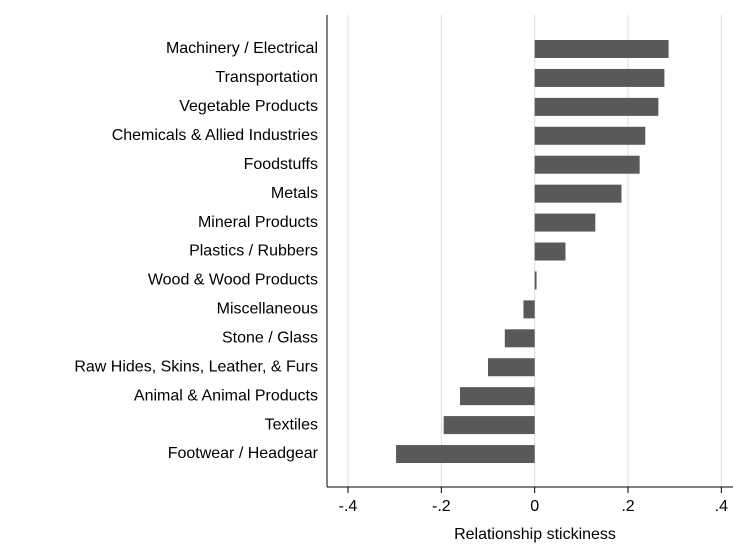 This screenshot has height=544, width=733. Describe the element at coordinates (253, 251) in the screenshot. I see `y-tick-label: Plastics / Rubbers` at that location.